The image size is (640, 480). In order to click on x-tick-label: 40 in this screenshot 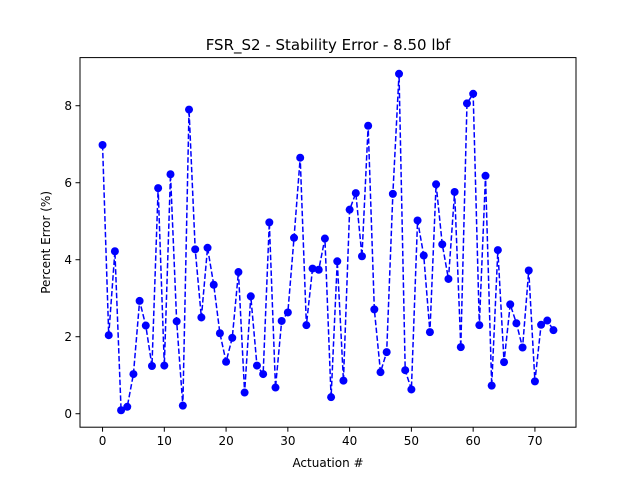, I will do `click(349, 441)`.